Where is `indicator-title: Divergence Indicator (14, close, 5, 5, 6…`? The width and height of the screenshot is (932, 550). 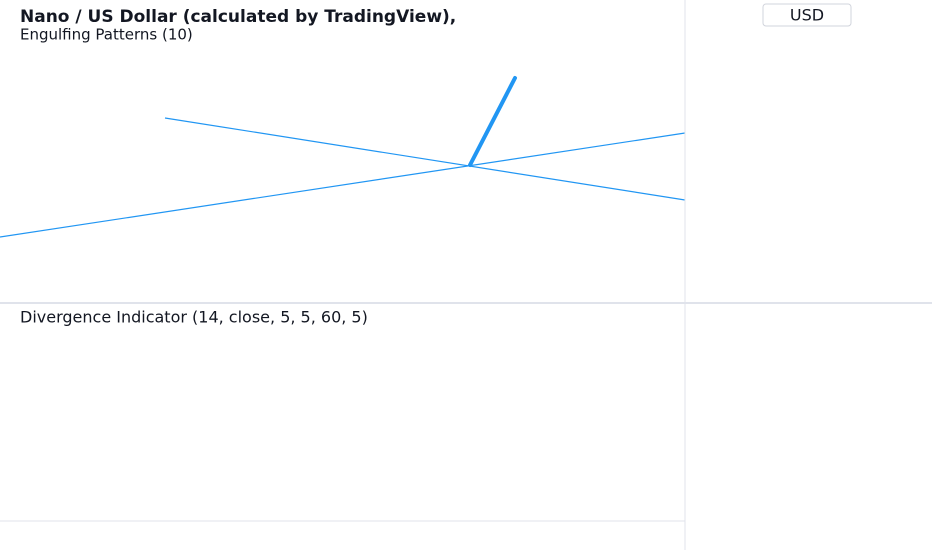 indicator-title: Divergence Indicator (14, close, 5, 5, 6… is located at coordinates (194, 317).